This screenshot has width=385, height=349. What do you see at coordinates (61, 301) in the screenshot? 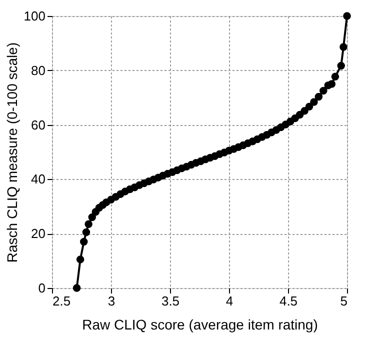
I see `x-tick-label: 2.5` at bounding box center [61, 301].